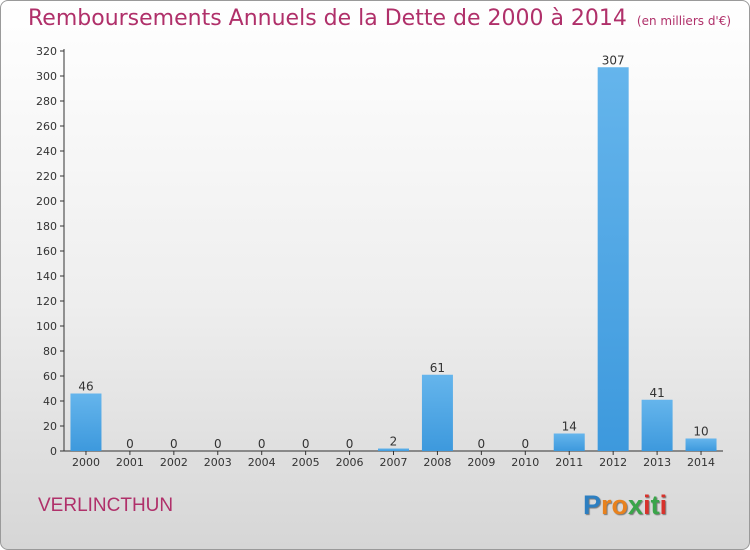 The height and width of the screenshot is (550, 750). What do you see at coordinates (262, 462) in the screenshot?
I see `x-tick-label: 2004` at bounding box center [262, 462].